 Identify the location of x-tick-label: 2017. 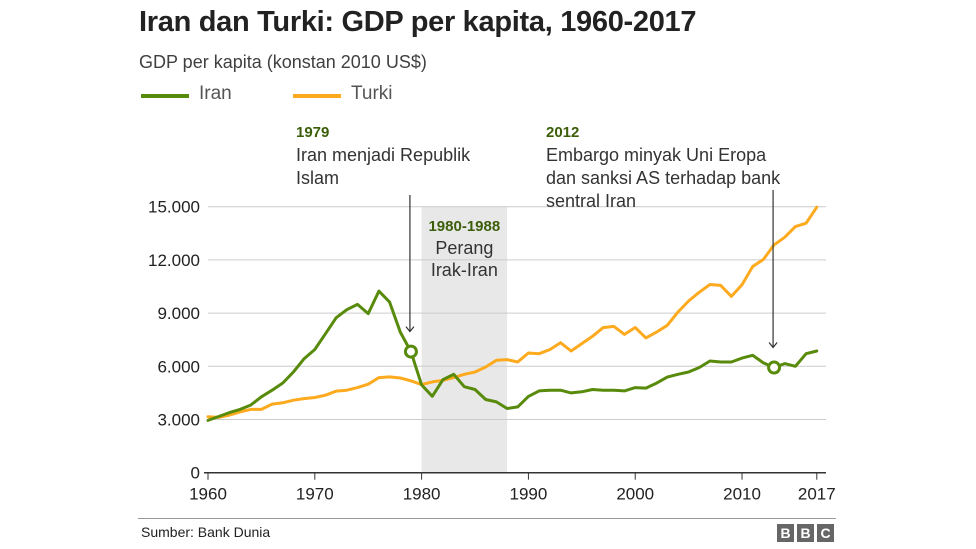
(817, 494).